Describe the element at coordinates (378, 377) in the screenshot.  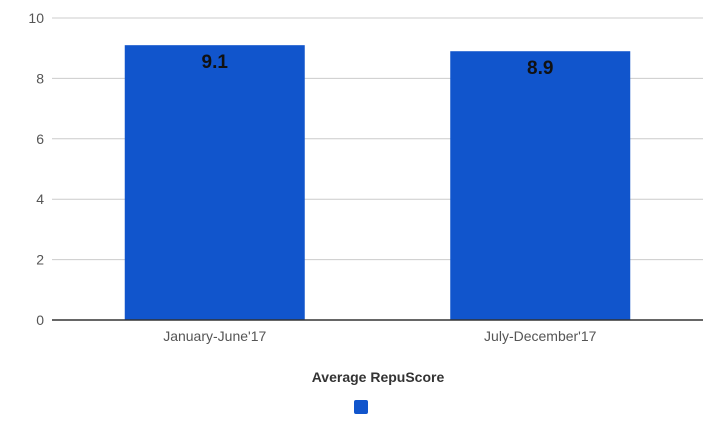
I see `x-axis-title: Average RepuScore` at that location.